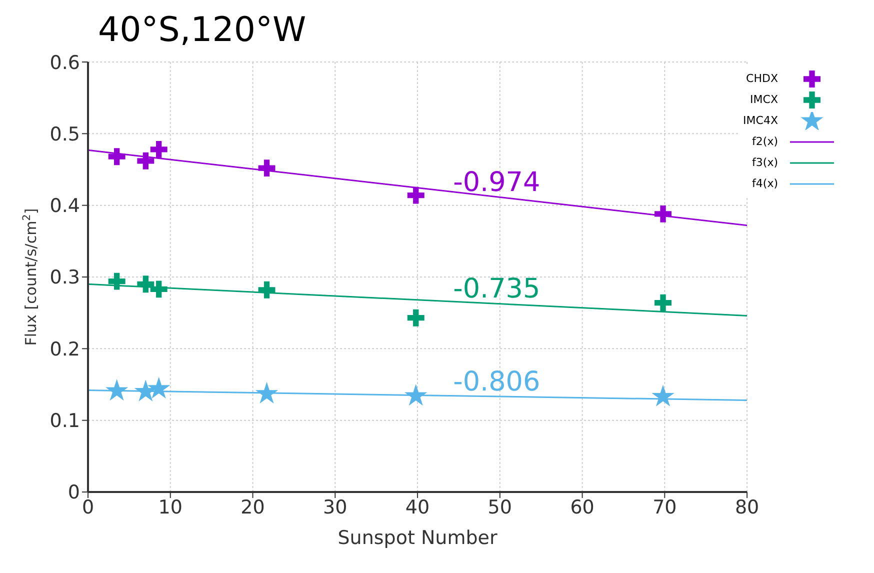  Describe the element at coordinates (252, 507) in the screenshot. I see `x-tick-label: 20` at that location.